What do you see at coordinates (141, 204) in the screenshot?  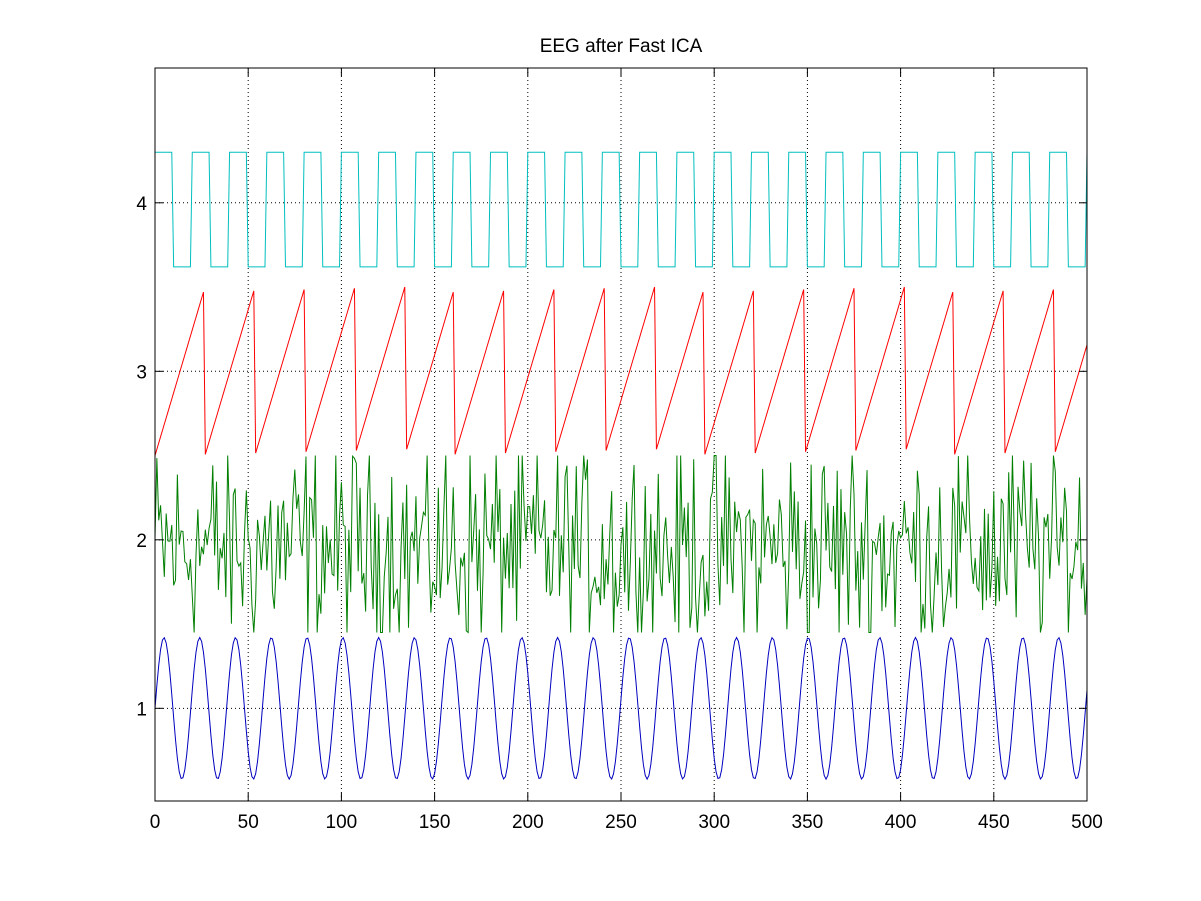 I see `y-tick-label: 4` at bounding box center [141, 204].